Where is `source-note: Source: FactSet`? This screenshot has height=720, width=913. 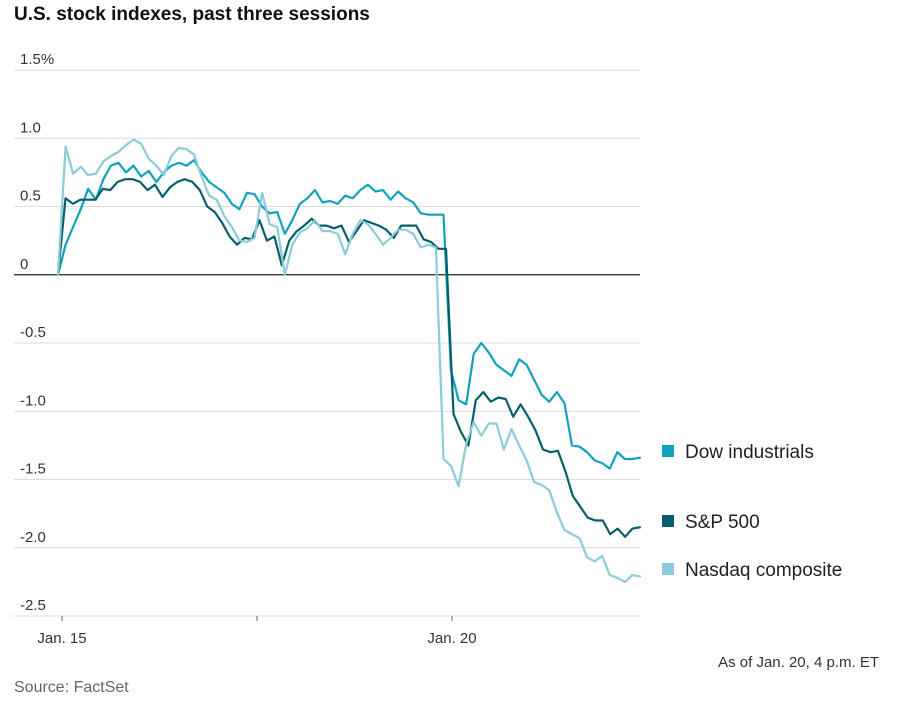
source-note: Source: FactSet is located at coordinates (71, 687).